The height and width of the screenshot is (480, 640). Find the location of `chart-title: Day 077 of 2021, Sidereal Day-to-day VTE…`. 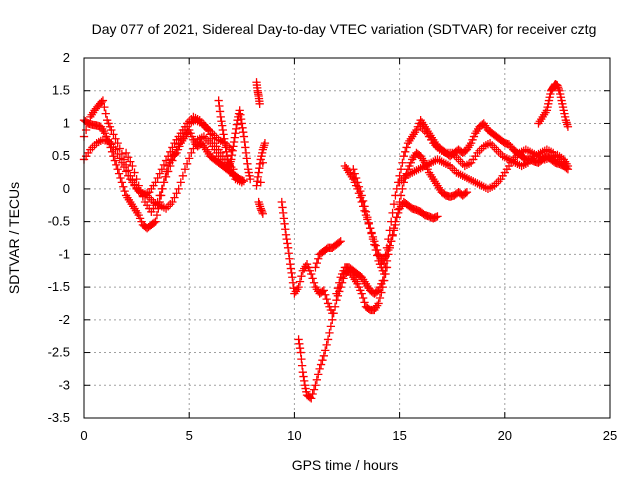

chart-title: Day 077 of 2021, Sidereal Day-to-day VTE… is located at coordinates (344, 29).